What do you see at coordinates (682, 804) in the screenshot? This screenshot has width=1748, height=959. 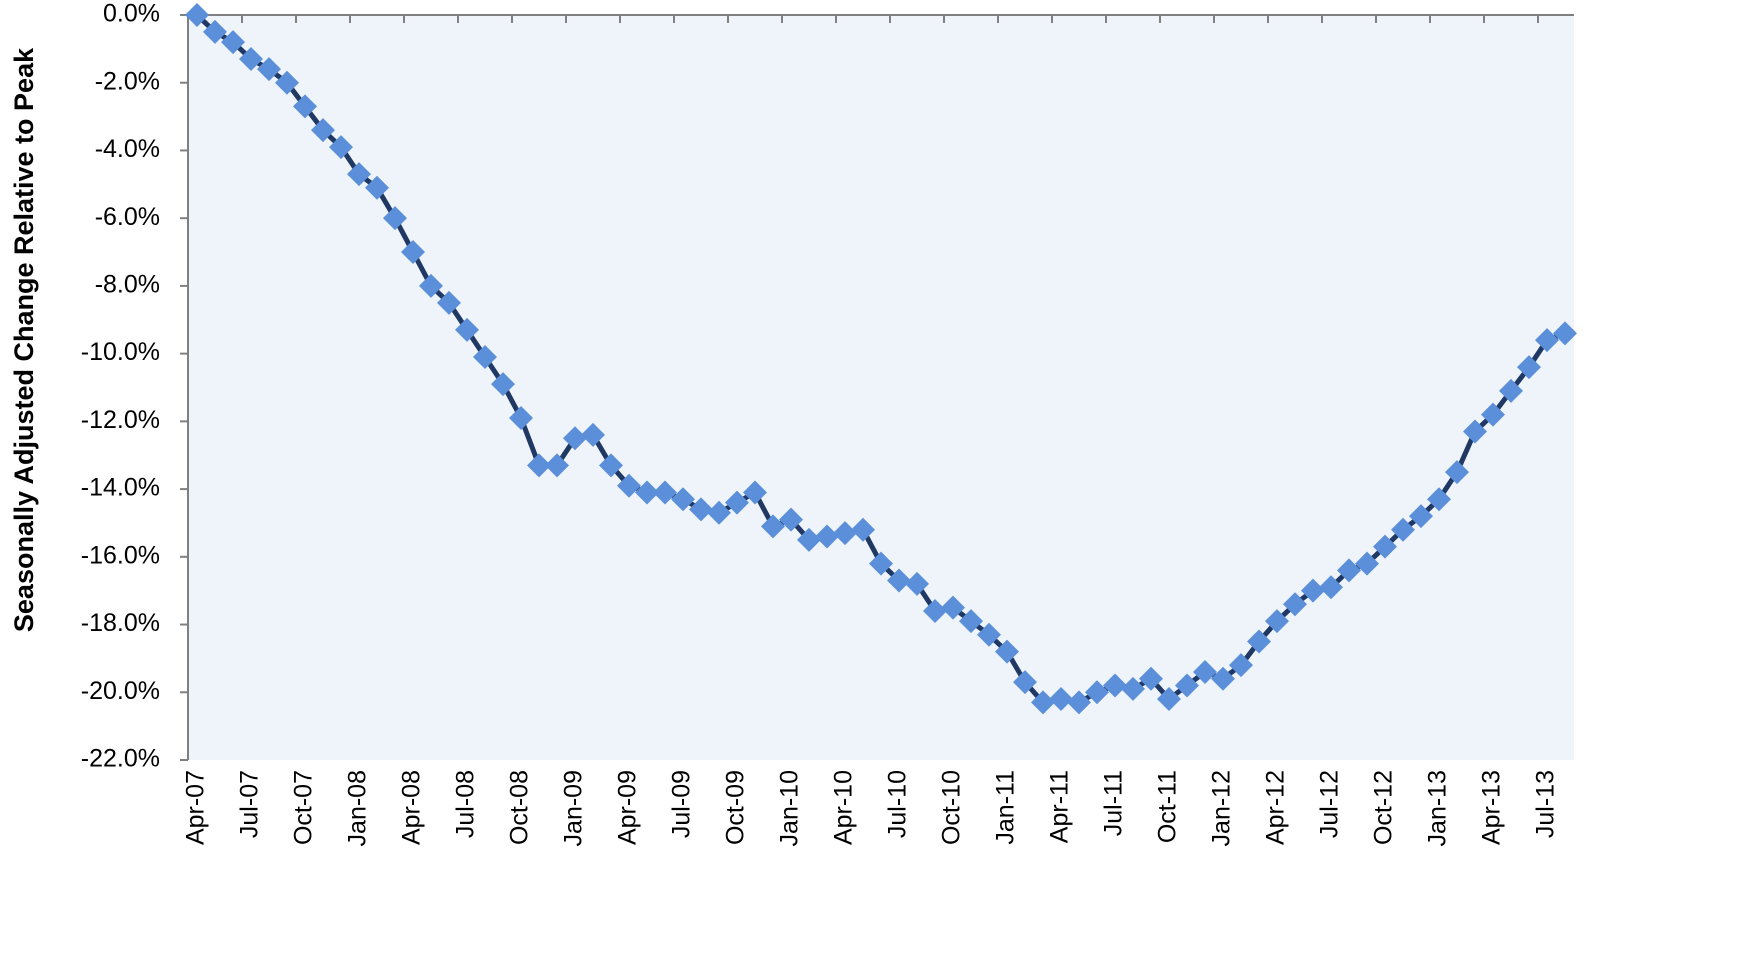 I see `x-tick-label: Jul-09` at bounding box center [682, 804].